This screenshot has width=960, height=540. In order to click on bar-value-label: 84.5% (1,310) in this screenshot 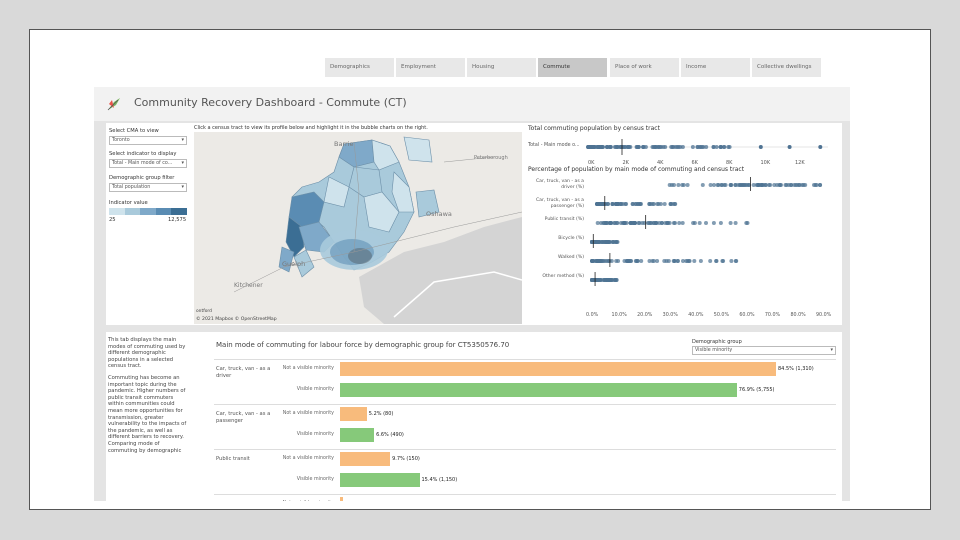, I will do `click(796, 369)`.